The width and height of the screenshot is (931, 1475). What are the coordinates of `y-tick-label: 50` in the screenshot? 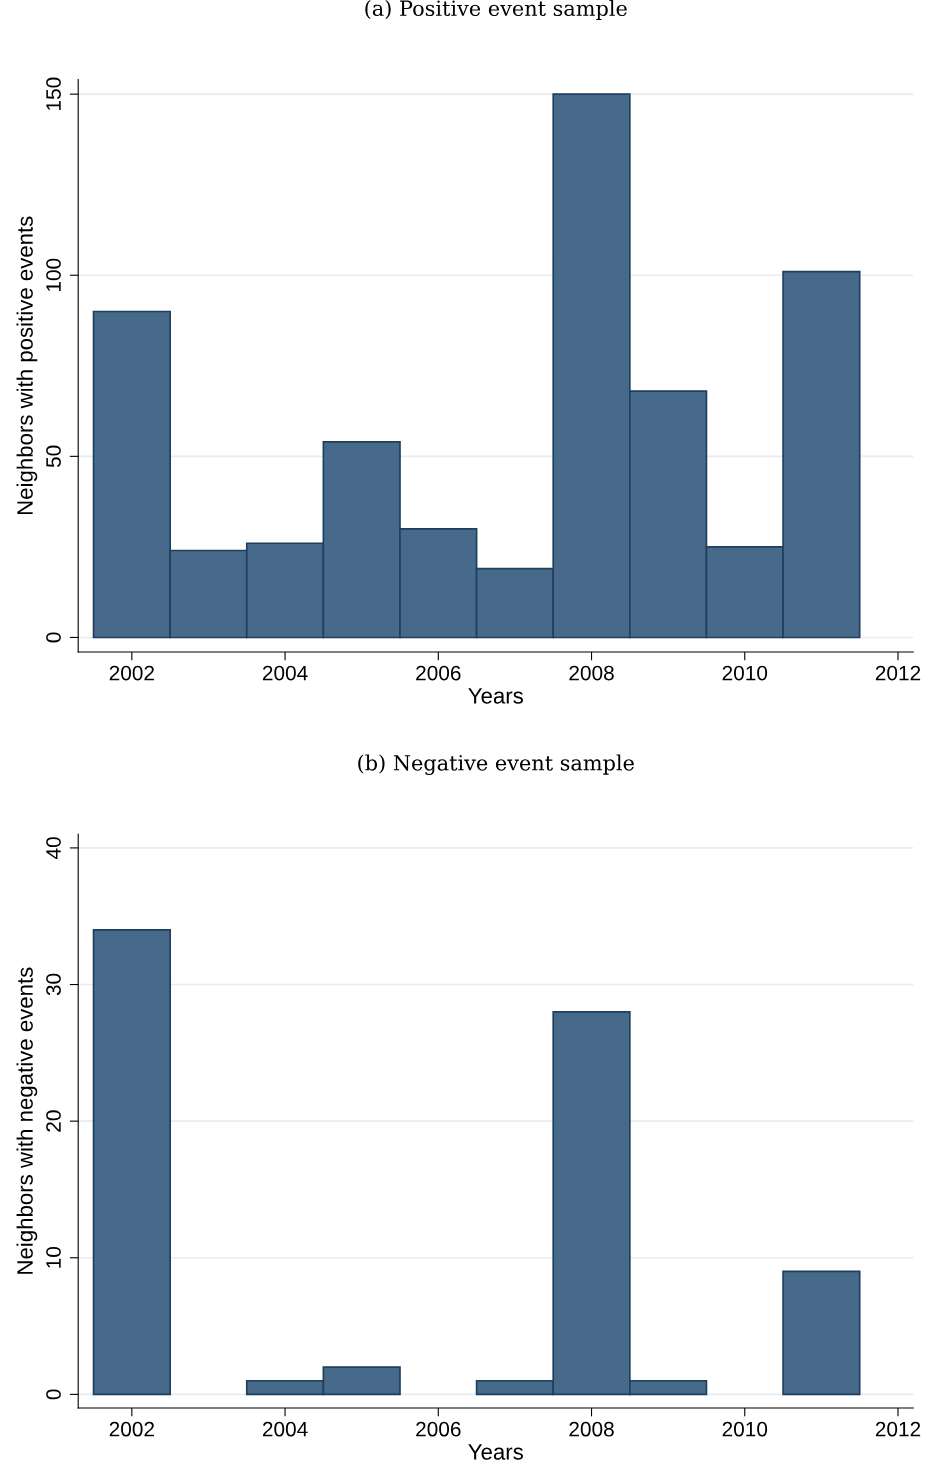 It's located at (53, 456).